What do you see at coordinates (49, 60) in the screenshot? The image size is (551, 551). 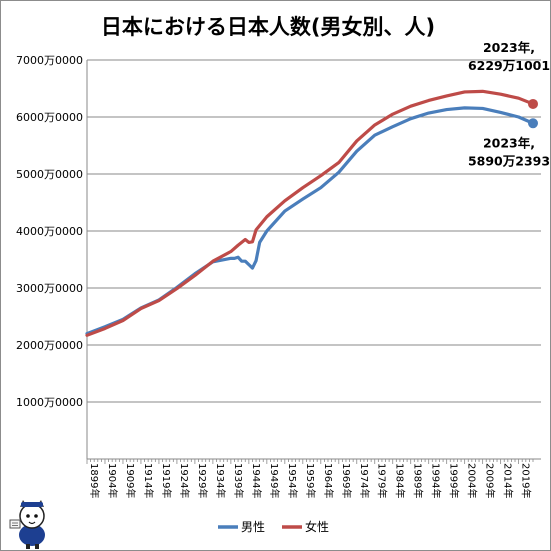 I see `y-tick-label: 7000万0000` at bounding box center [49, 60].